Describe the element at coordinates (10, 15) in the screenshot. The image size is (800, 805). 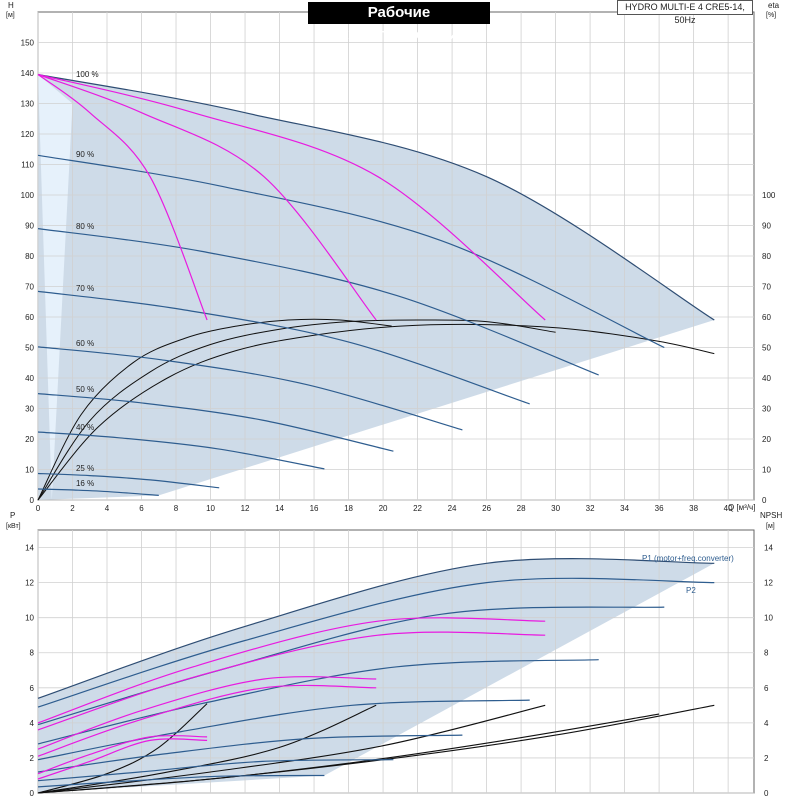
I see `y-axis-unit: [м]` at that location.